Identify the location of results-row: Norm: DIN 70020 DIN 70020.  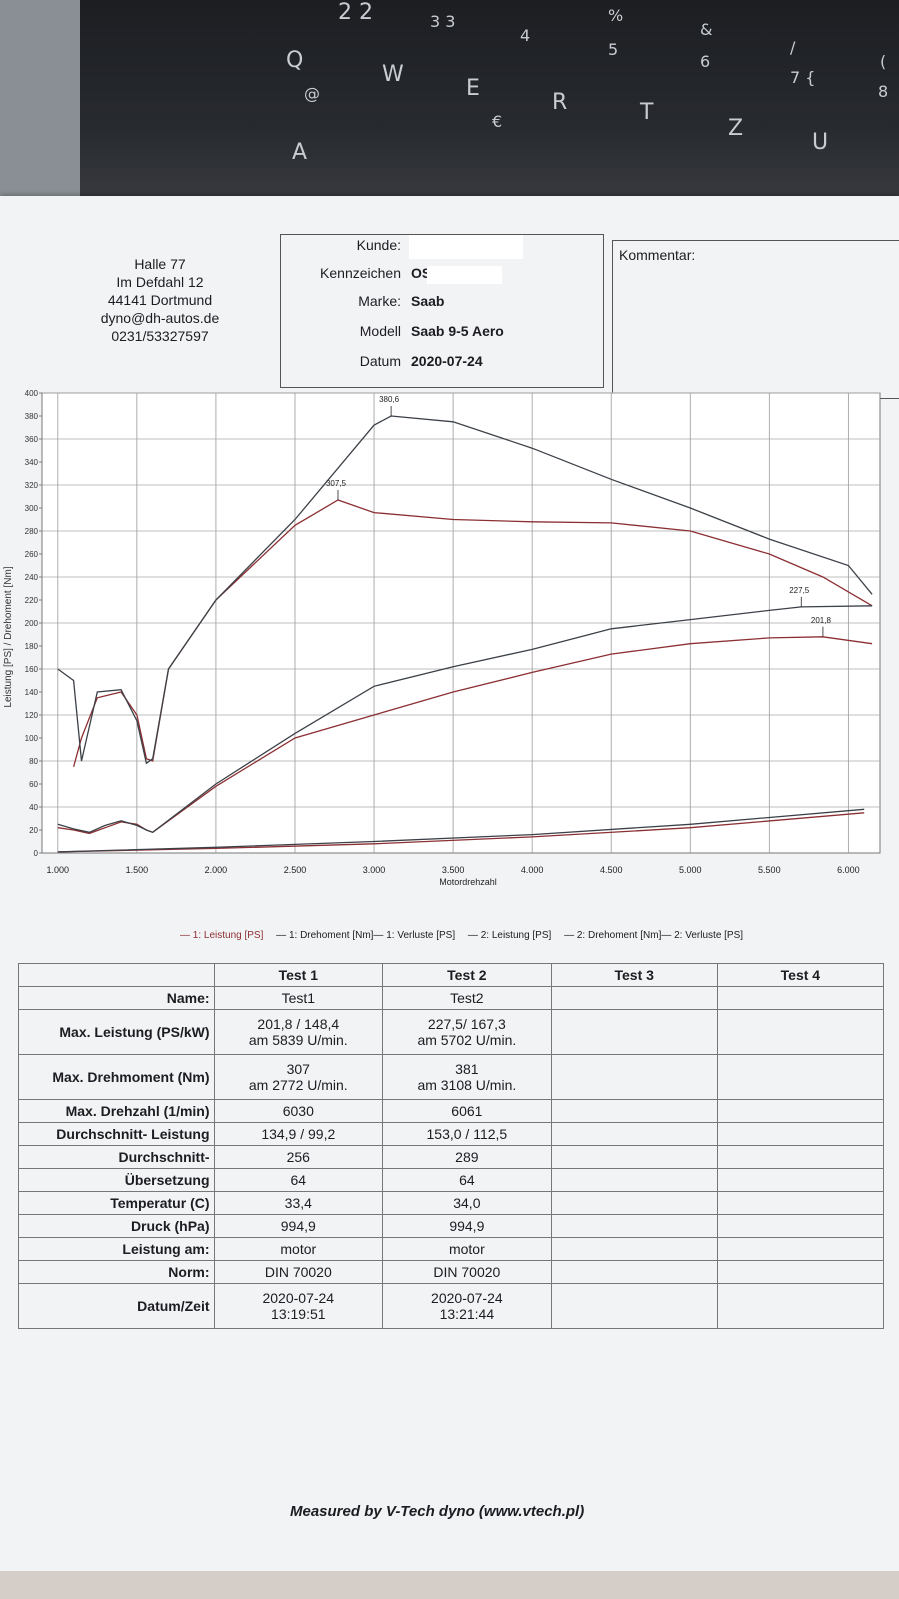
(451, 1272).